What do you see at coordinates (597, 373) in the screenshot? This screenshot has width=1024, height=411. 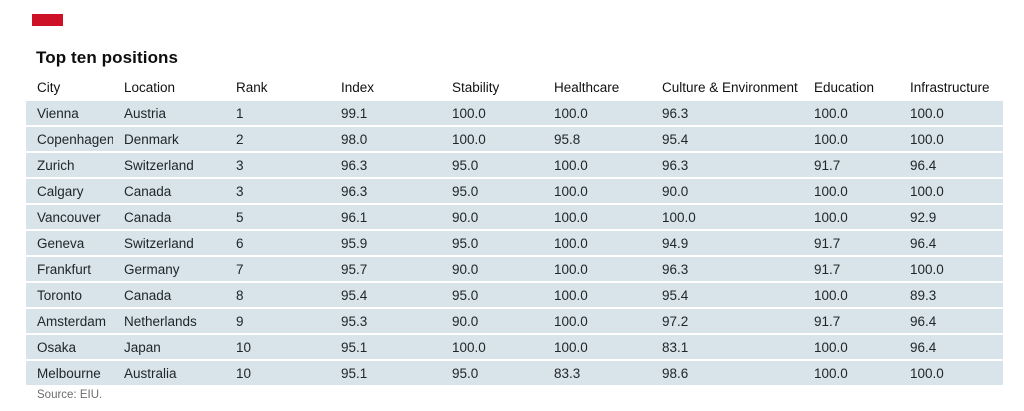 I see `cell-healthcare: 83.3` at bounding box center [597, 373].